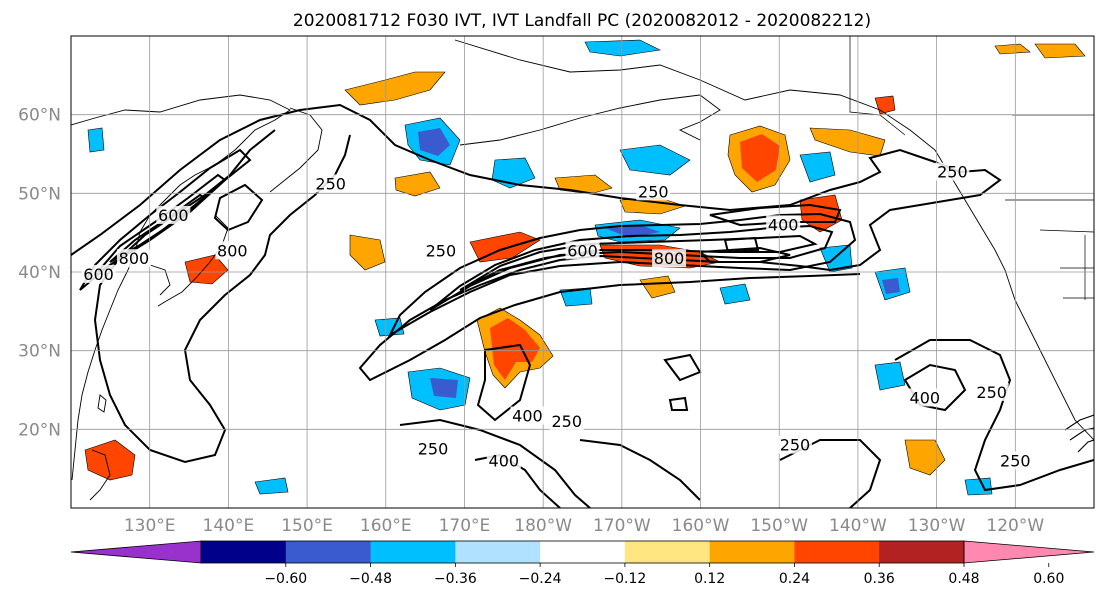 This screenshot has height=601, width=1105. Describe the element at coordinates (760, 158) in the screenshot. I see `positive-anomaly-core` at that location.